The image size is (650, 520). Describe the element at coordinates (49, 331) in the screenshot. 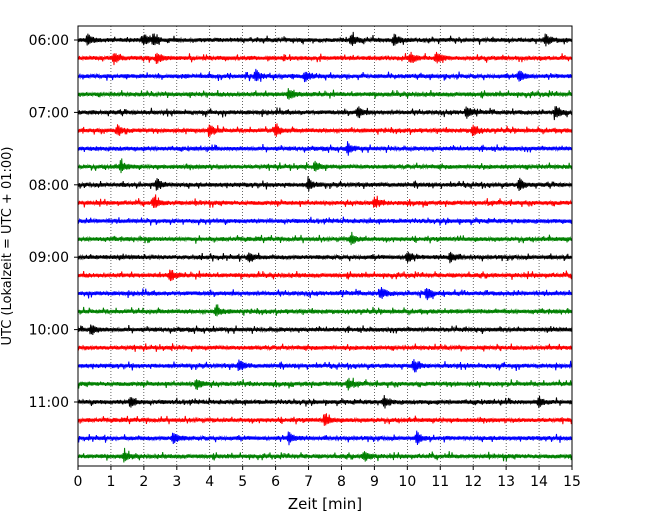

I see `y-tick-label: 10:00` at that location.